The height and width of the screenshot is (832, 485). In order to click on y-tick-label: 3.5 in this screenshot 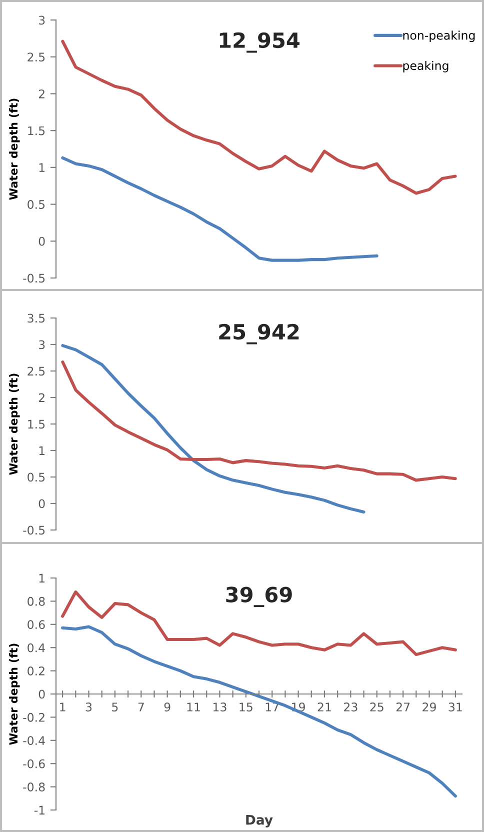, I will do `click(36, 318)`.